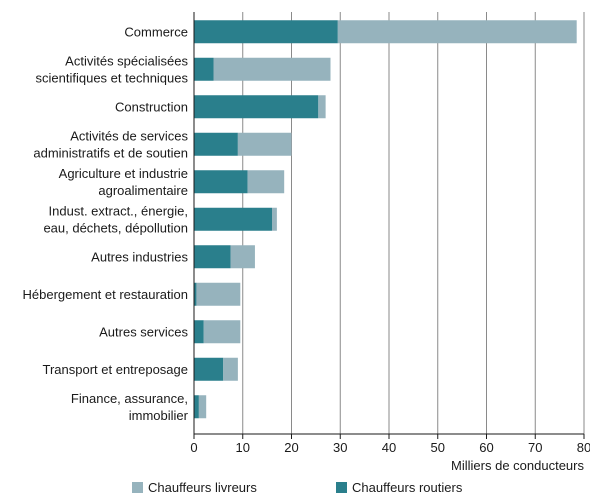 This screenshot has width=590, height=495. I want to click on x-tick-label: 80, so click(583, 447).